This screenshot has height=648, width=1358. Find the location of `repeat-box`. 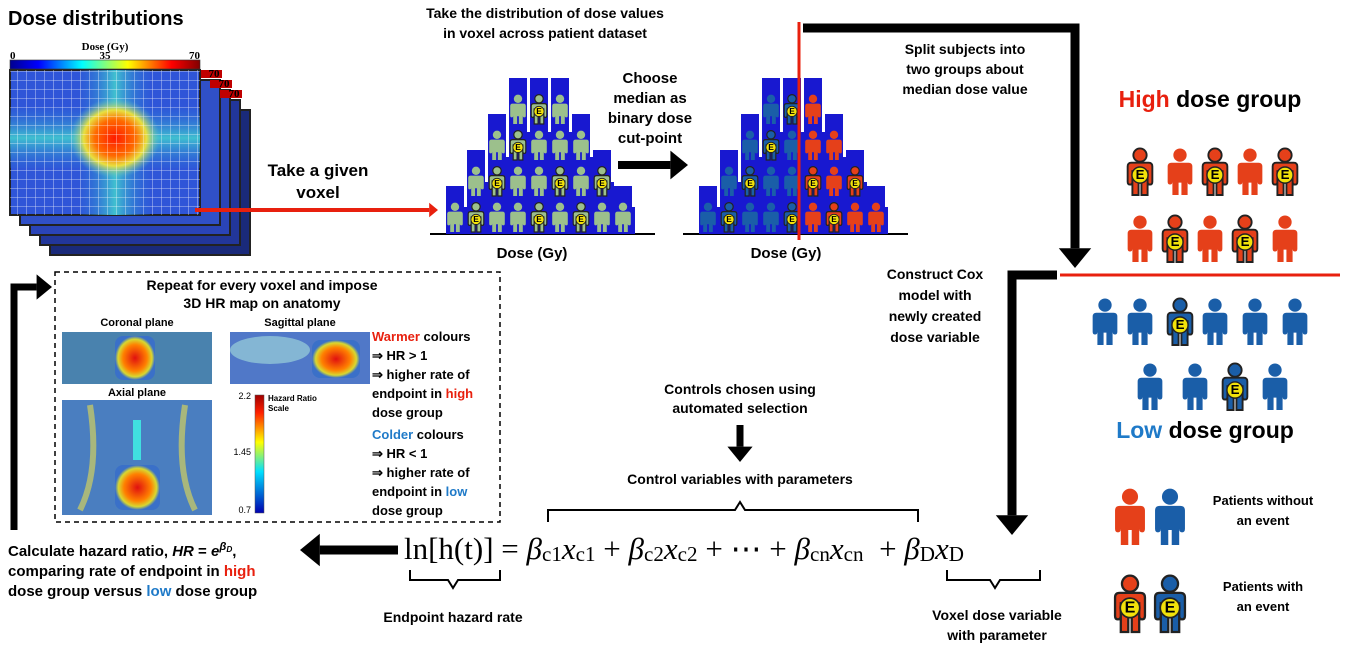

repeat-box is located at coordinates (277, 397).